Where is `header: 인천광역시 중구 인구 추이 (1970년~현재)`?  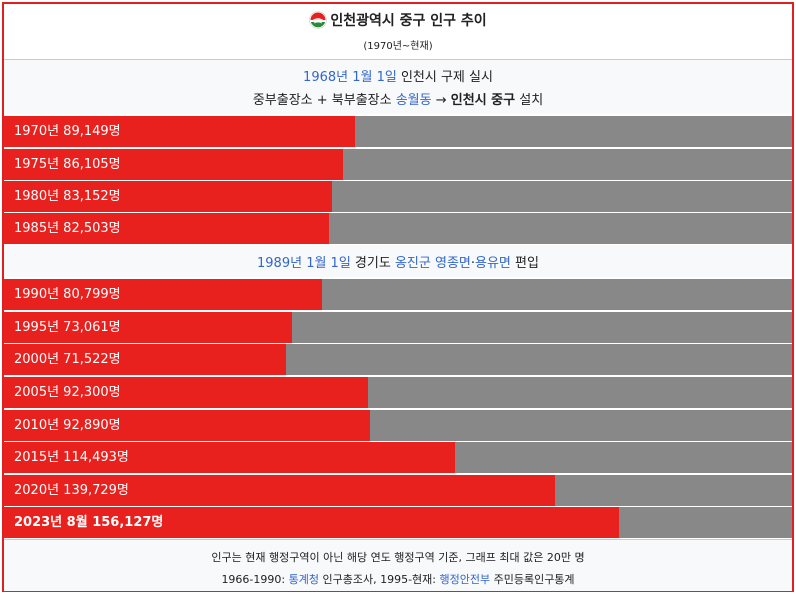
header: 인천광역시 중구 인구 추이 (1970년~현재) is located at coordinates (398, 32).